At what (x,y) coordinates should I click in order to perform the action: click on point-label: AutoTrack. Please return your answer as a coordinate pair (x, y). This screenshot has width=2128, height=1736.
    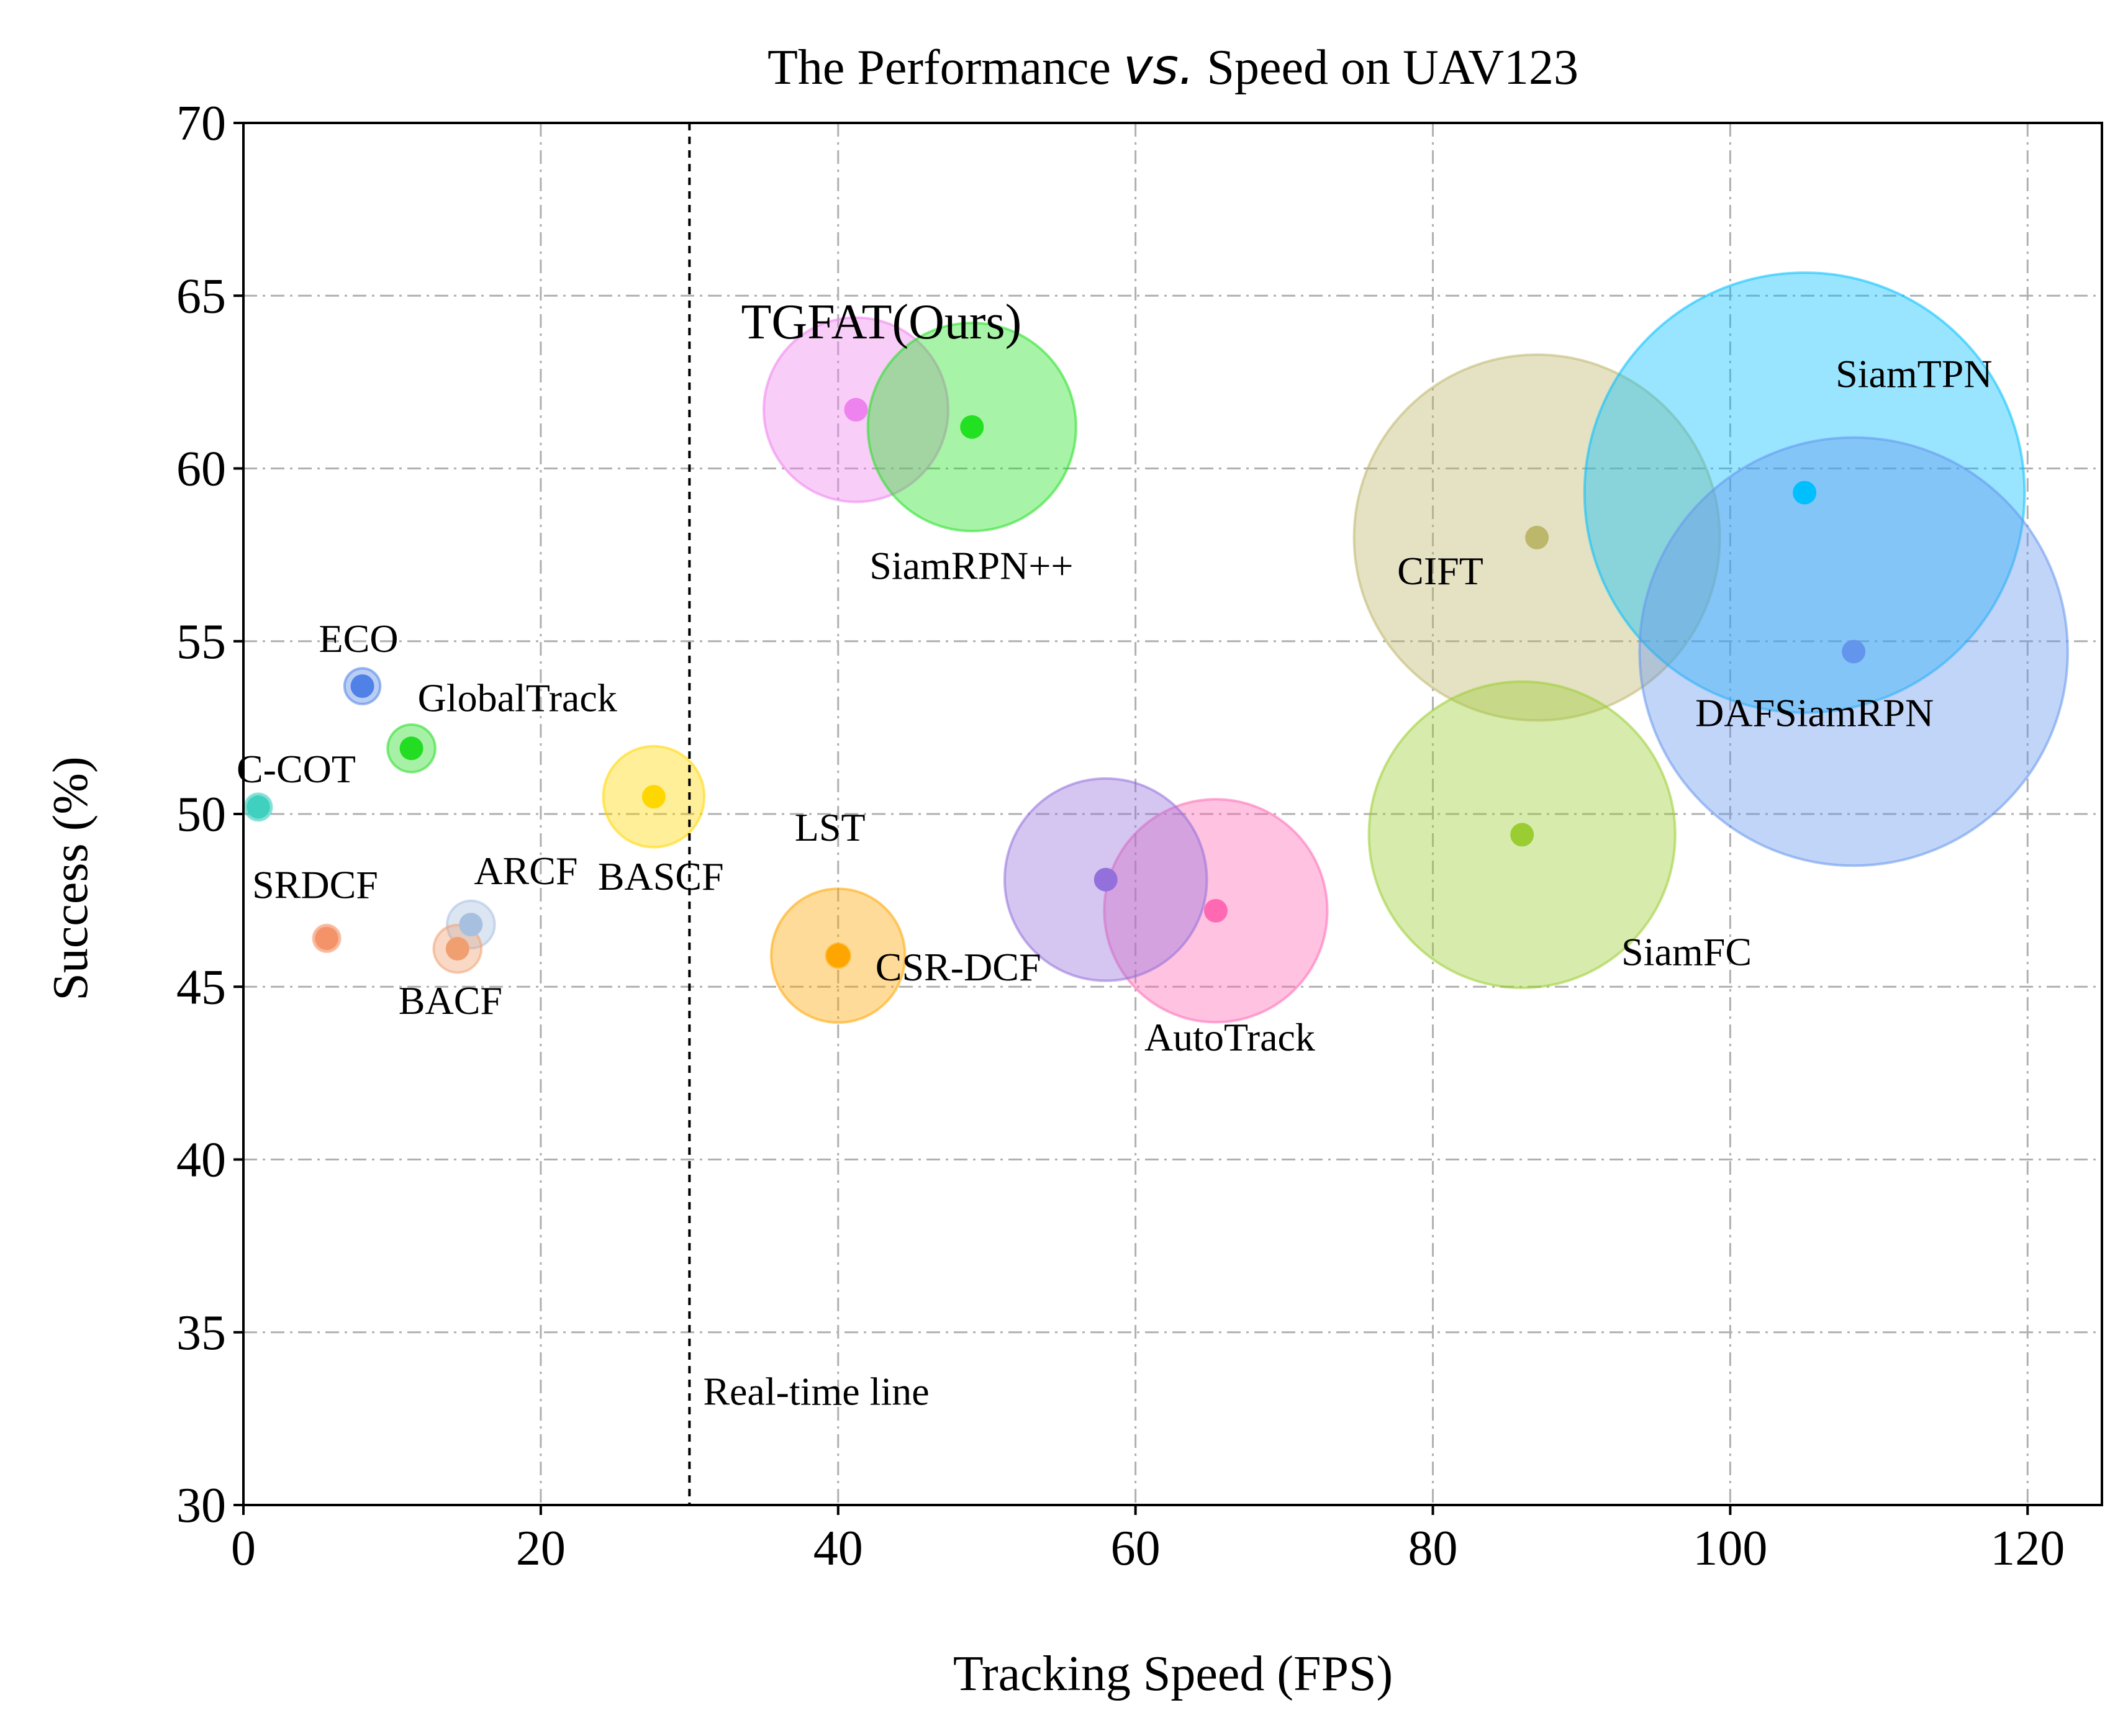
    Looking at the image, I should click on (1229, 1037).